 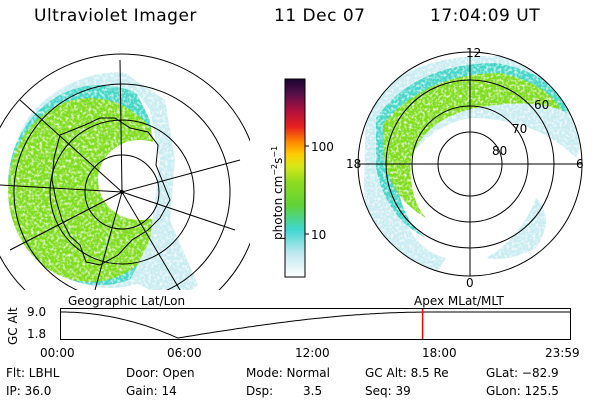 I want to click on orbit-timeline, so click(x=315, y=324).